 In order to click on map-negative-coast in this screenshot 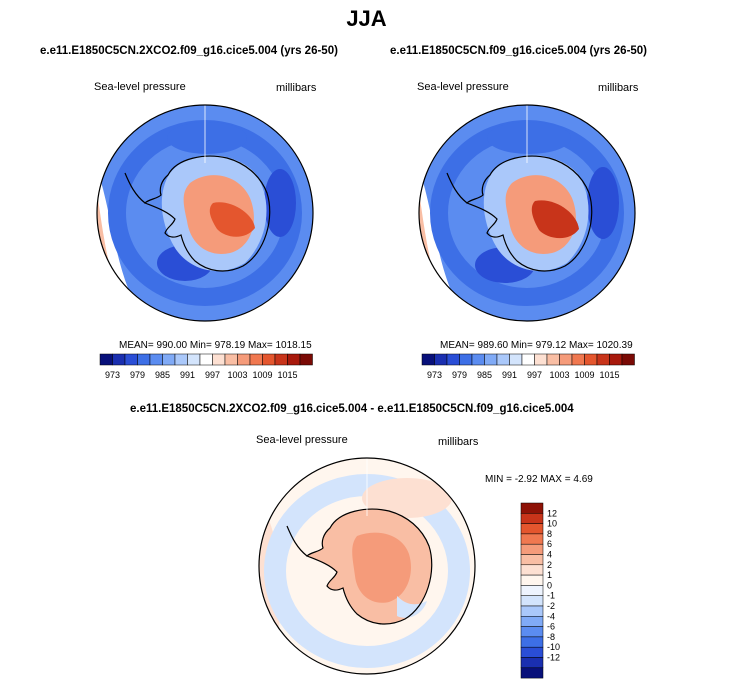, I will do `click(412, 607)`.